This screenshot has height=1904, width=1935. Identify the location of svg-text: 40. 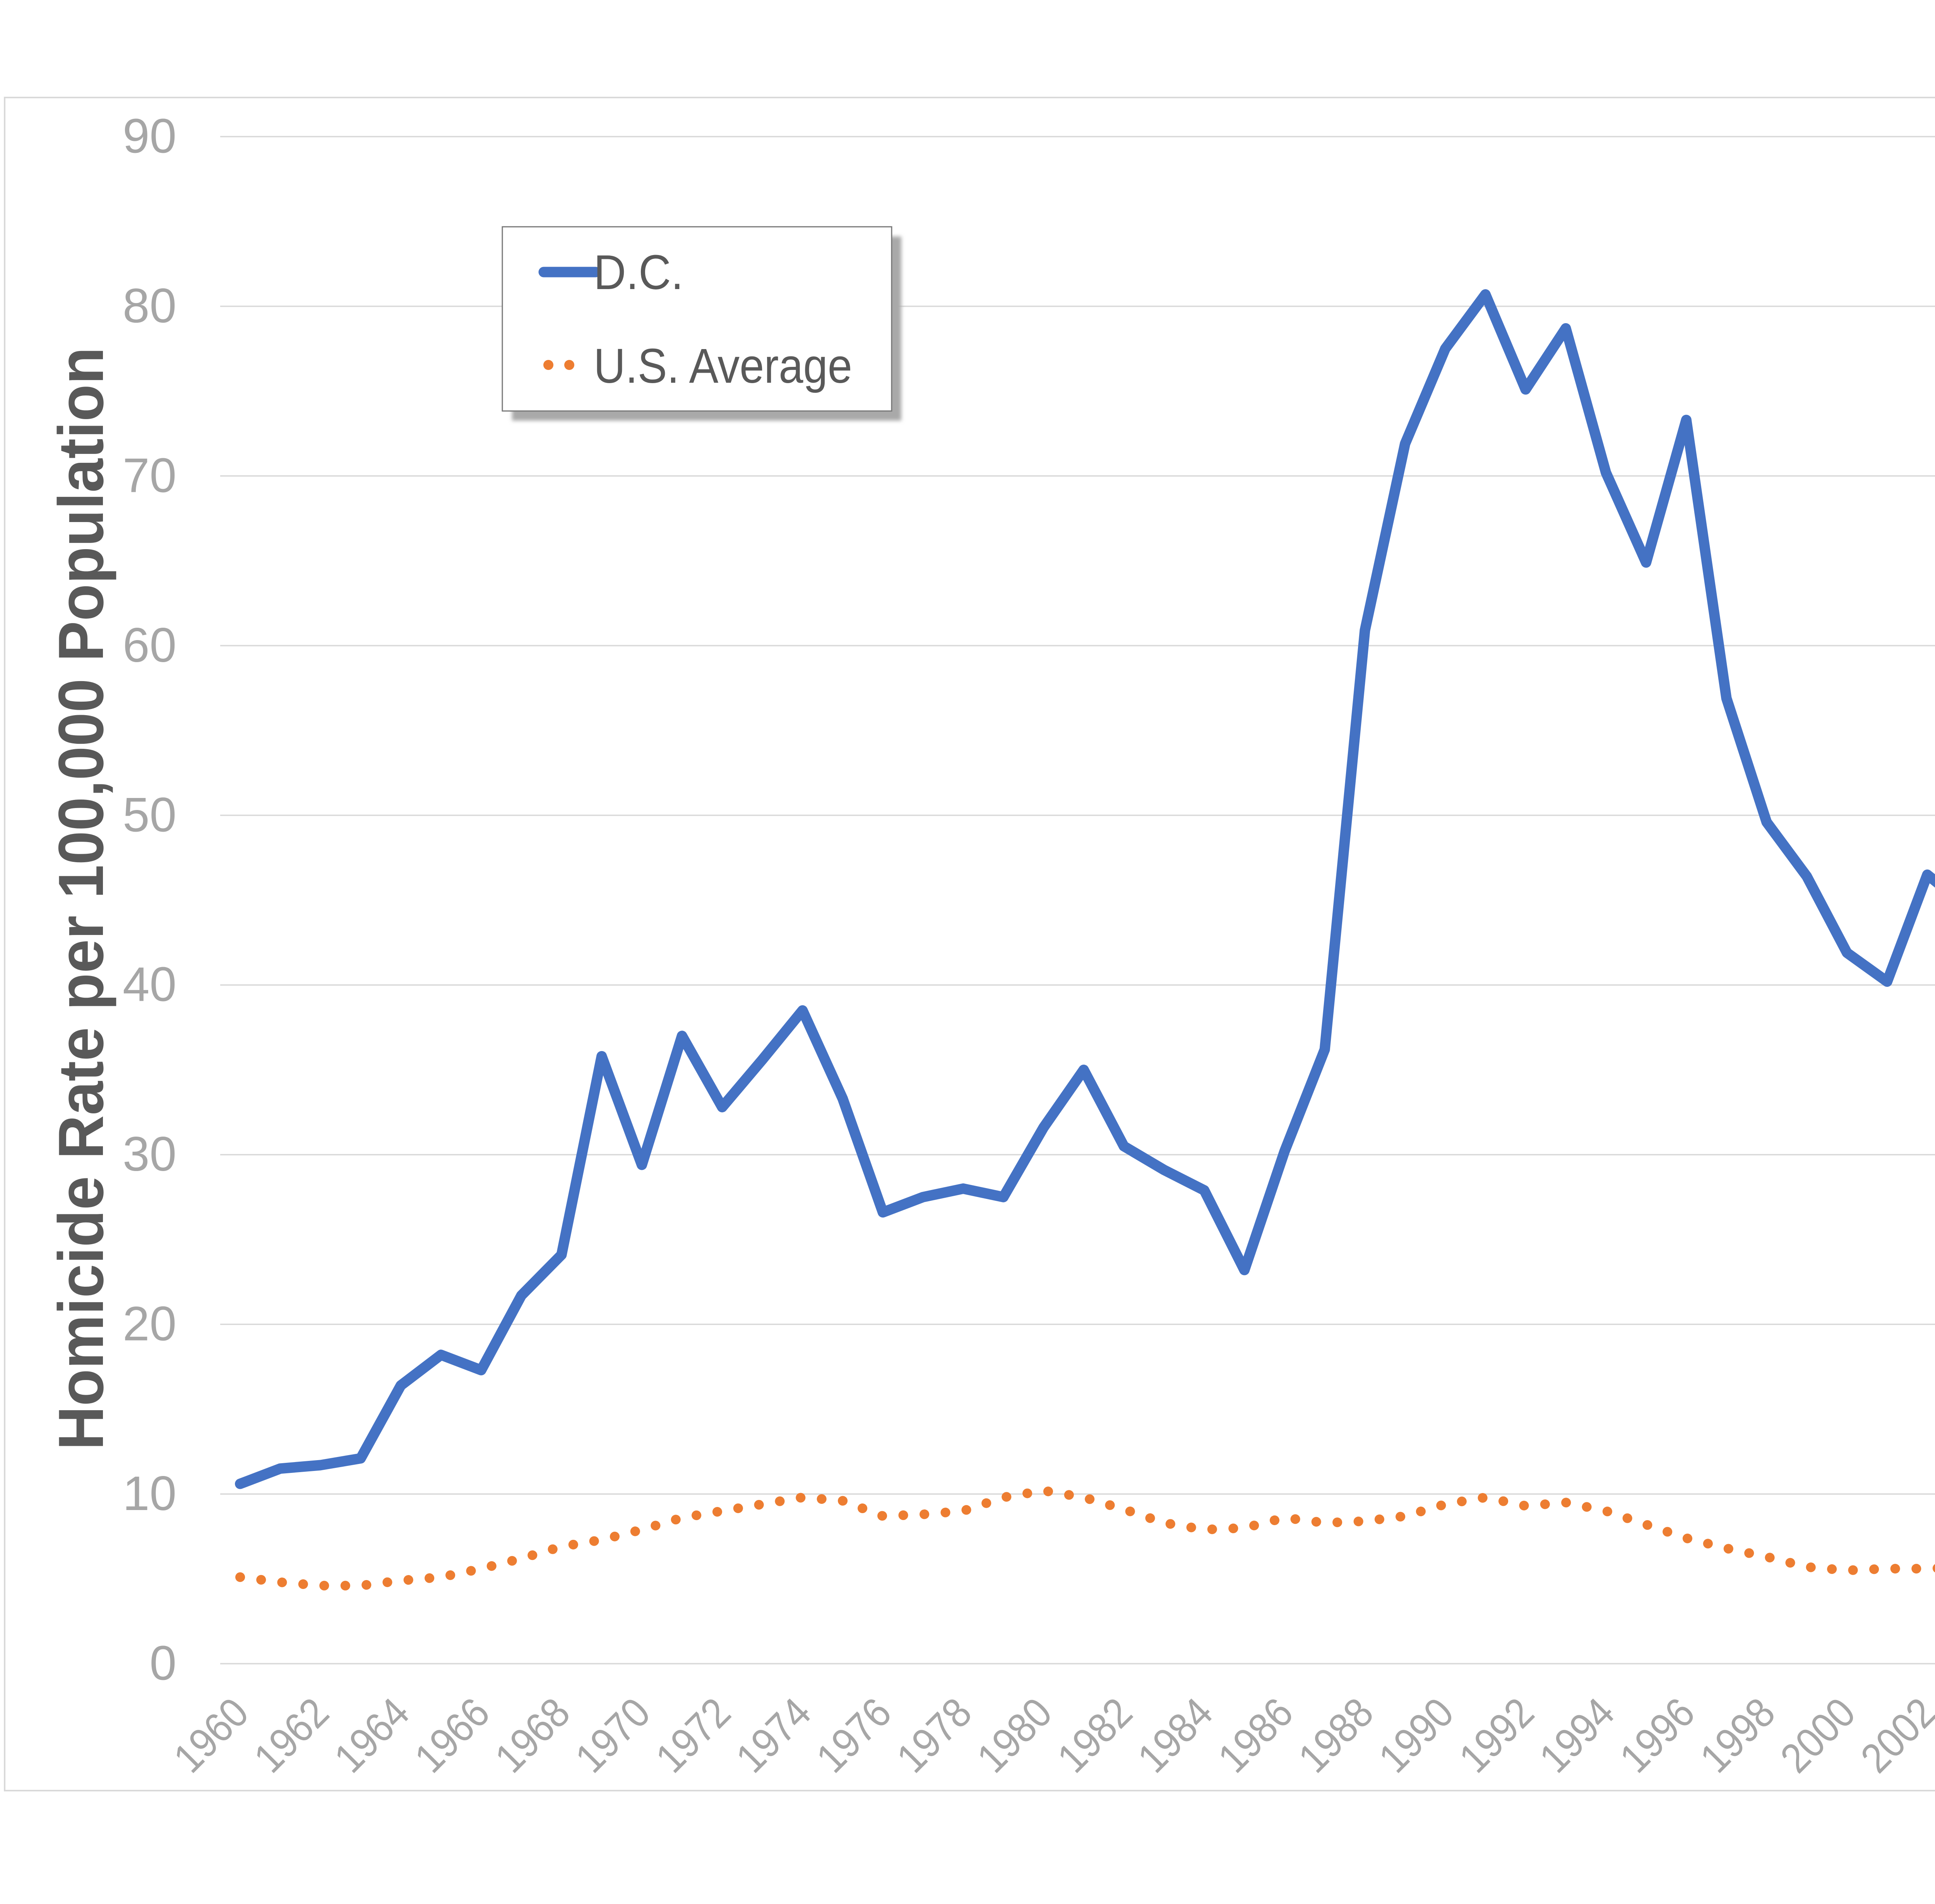
(149, 985).